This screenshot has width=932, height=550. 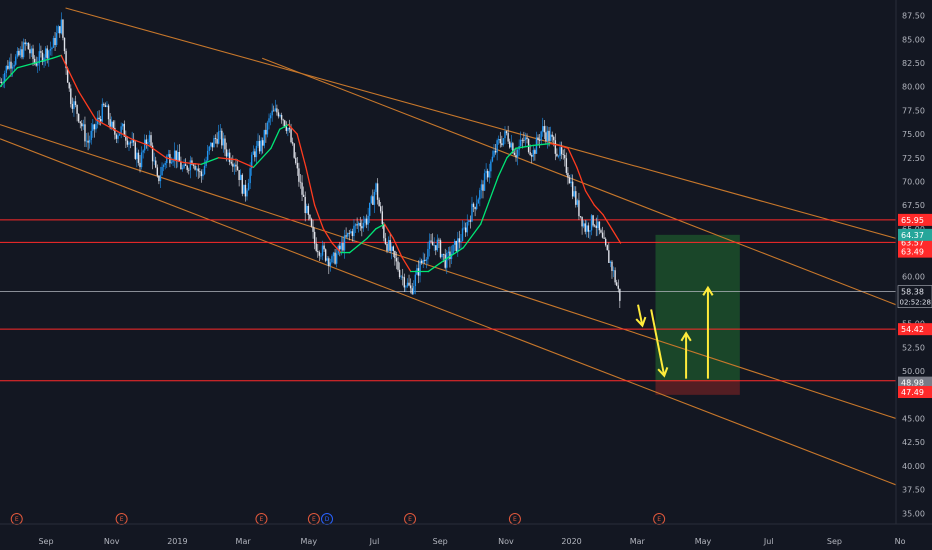 I want to click on level-tag-2-bg, so click(x=915, y=329).